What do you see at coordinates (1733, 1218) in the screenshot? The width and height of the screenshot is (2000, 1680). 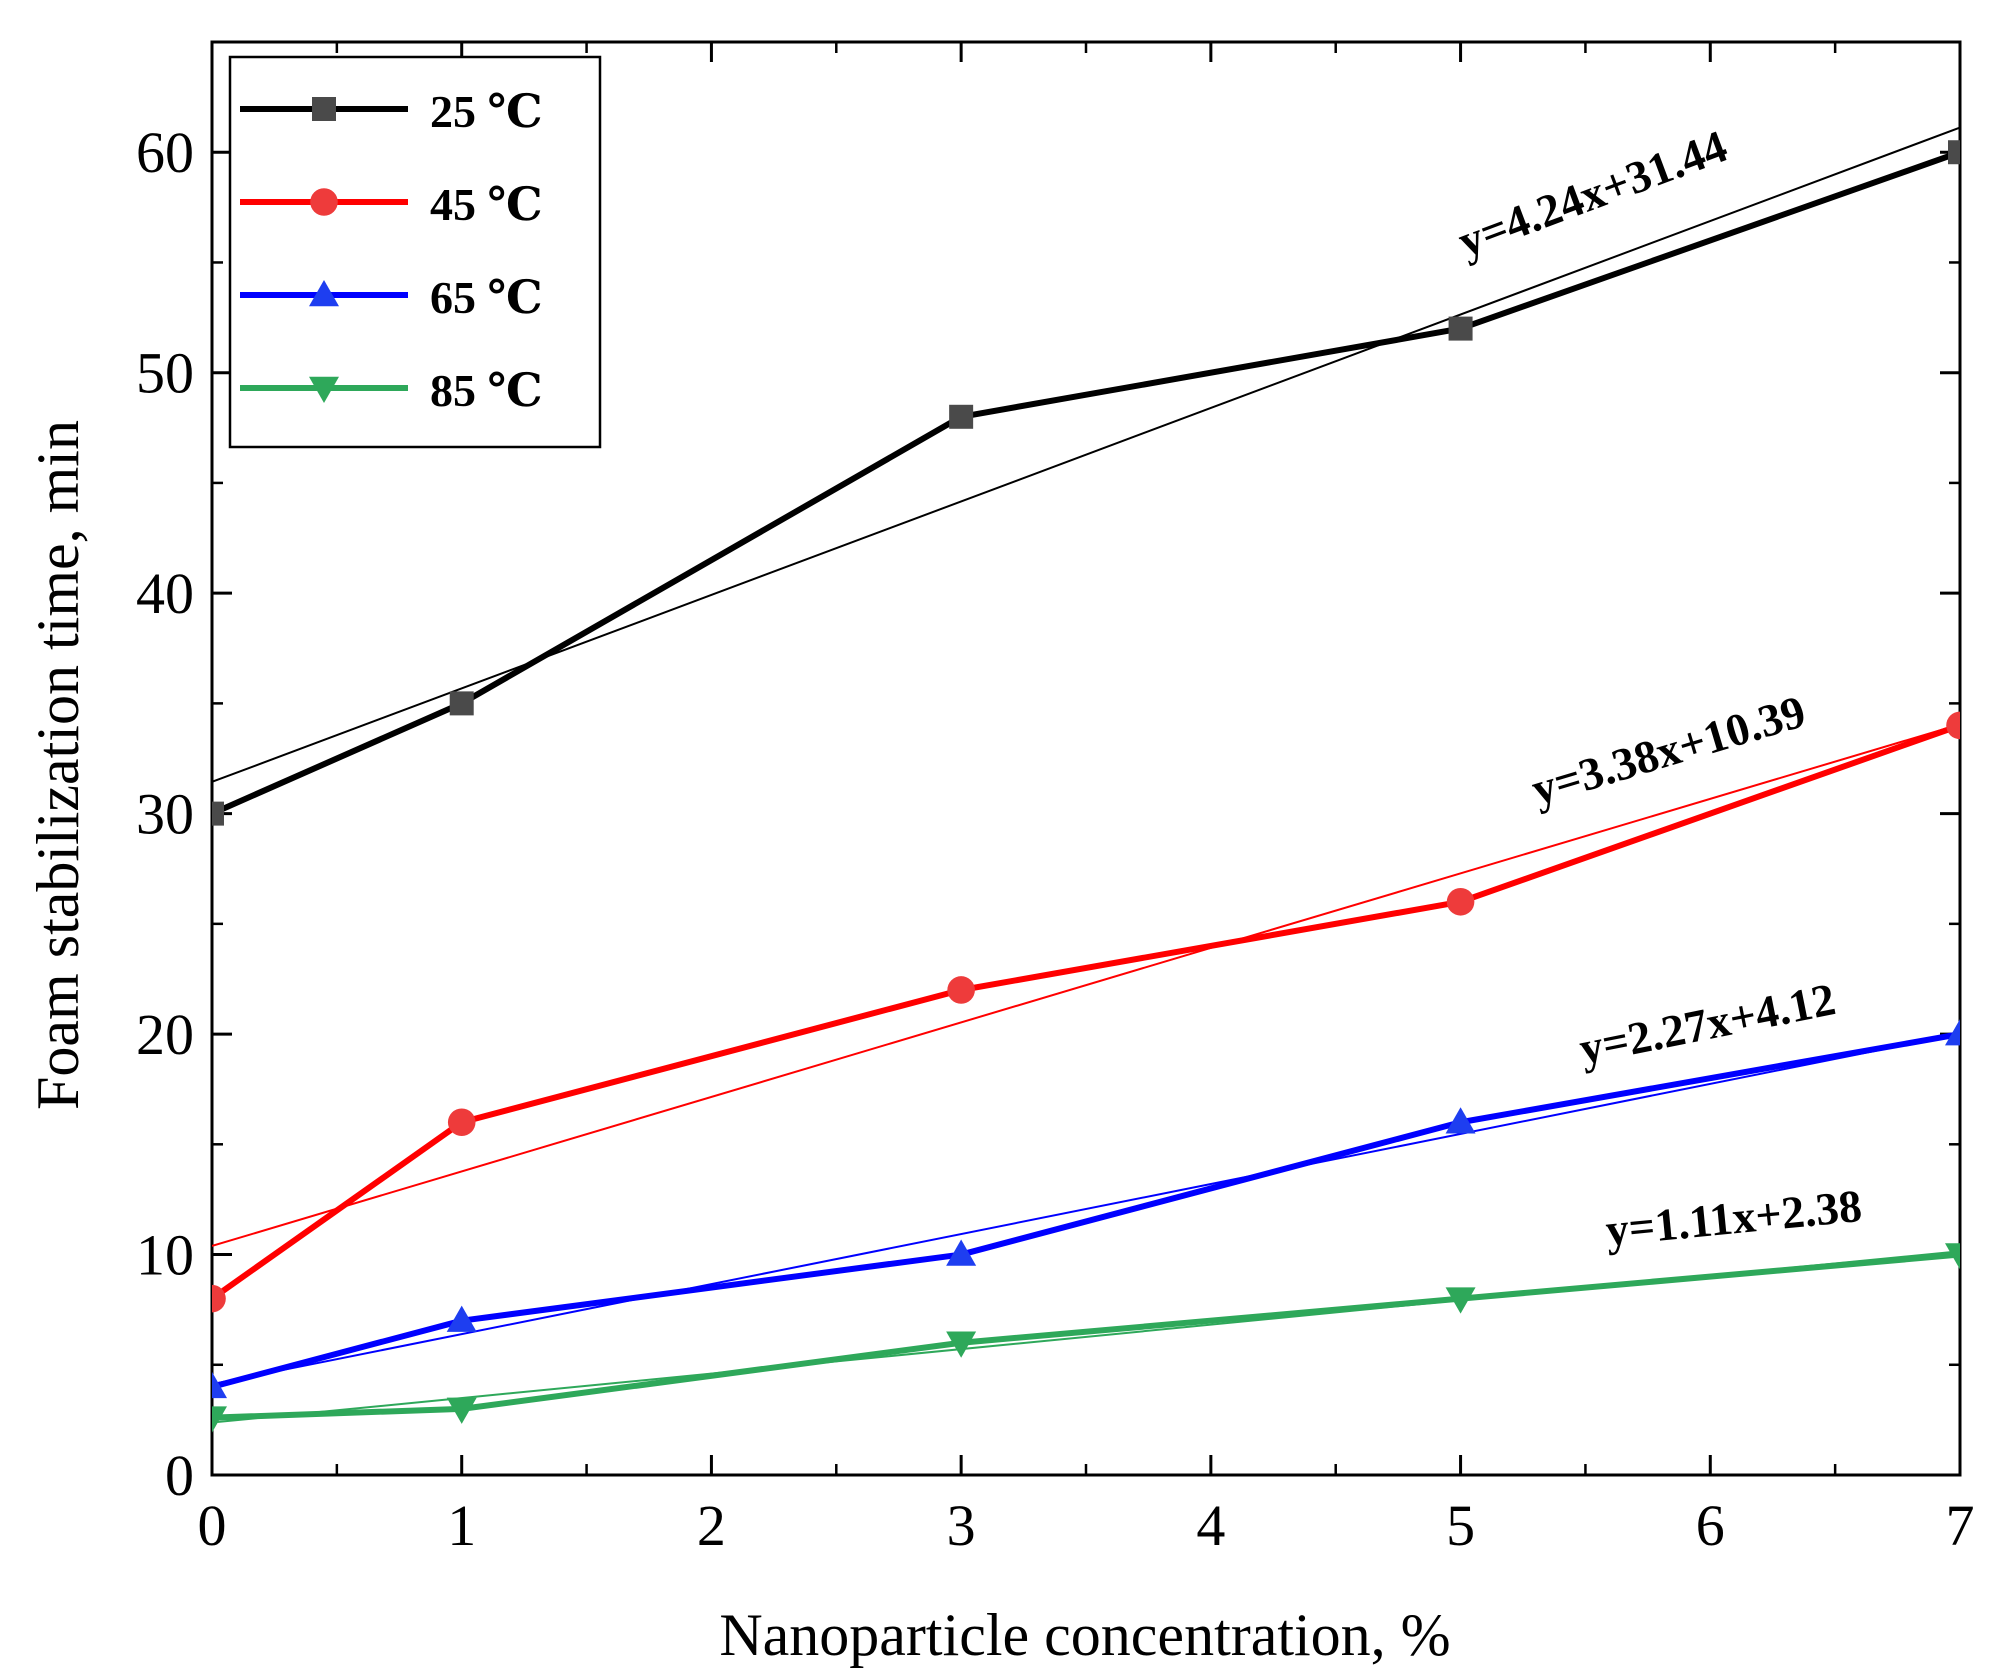 I see `fit-label-85c: y=1.11x+2.38` at bounding box center [1733, 1218].